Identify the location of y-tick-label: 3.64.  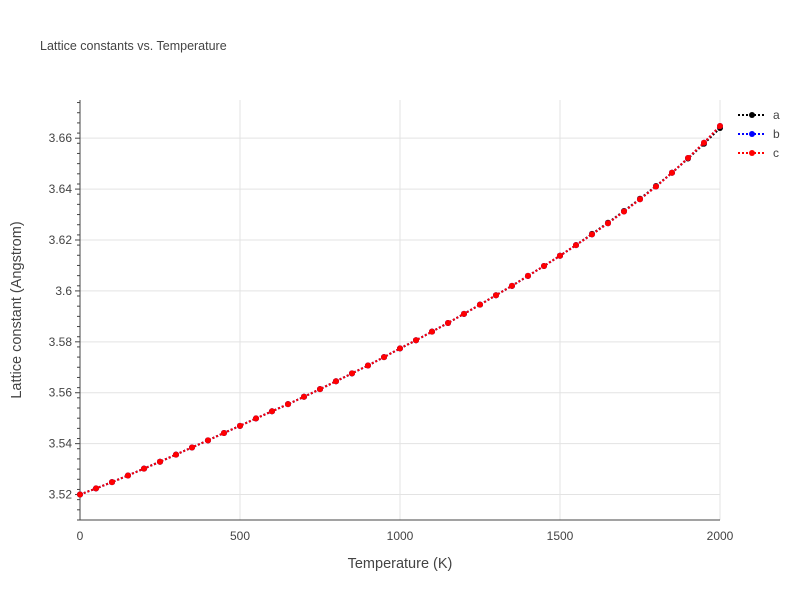
(61, 189).